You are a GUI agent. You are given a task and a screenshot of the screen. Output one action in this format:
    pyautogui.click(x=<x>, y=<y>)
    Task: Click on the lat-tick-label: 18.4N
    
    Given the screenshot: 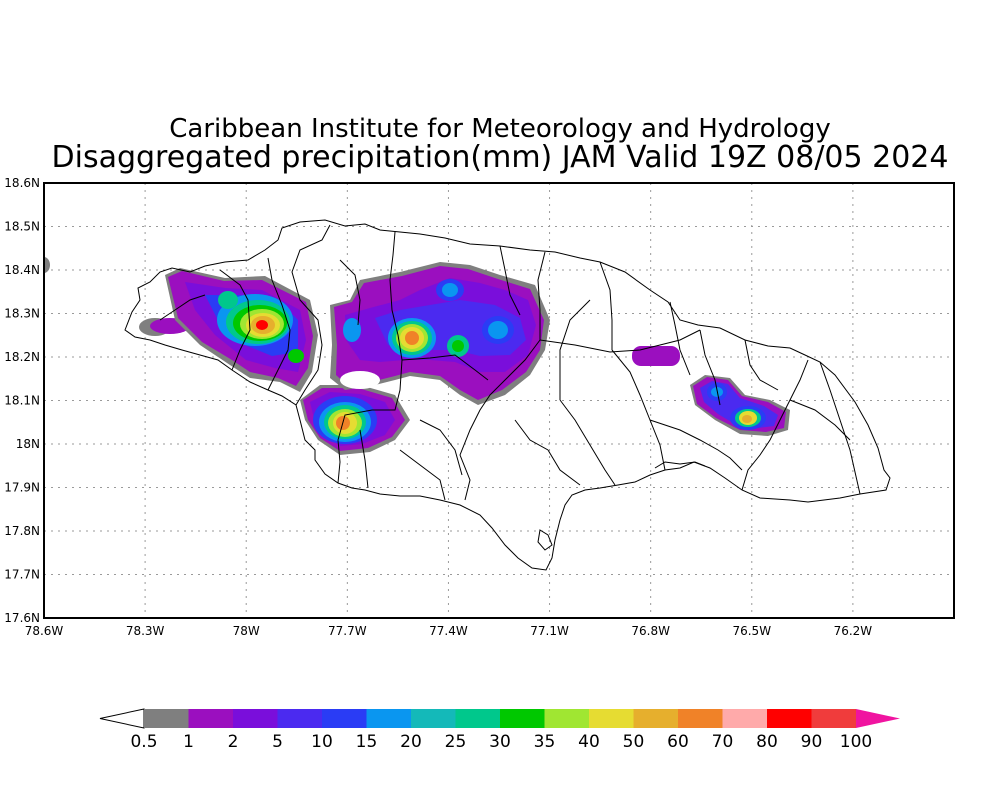 What is the action you would take?
    pyautogui.click(x=22, y=270)
    